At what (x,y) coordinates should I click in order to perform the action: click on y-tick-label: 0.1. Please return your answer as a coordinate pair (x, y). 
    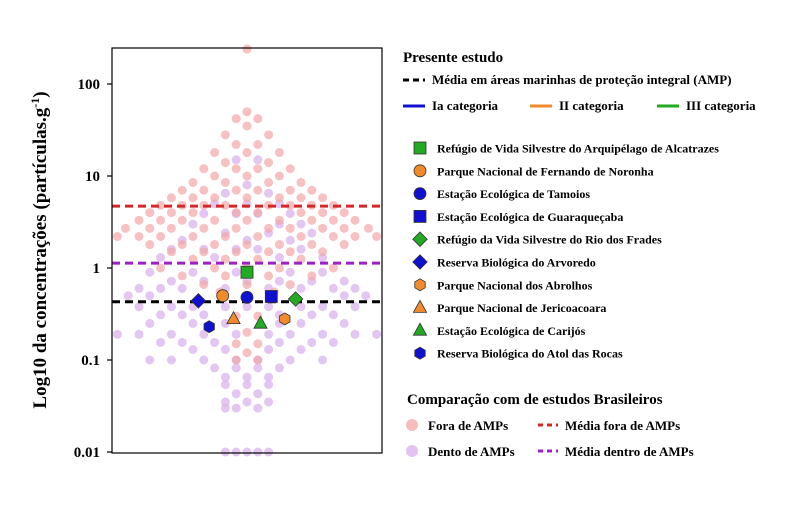
    Looking at the image, I should click on (90, 361).